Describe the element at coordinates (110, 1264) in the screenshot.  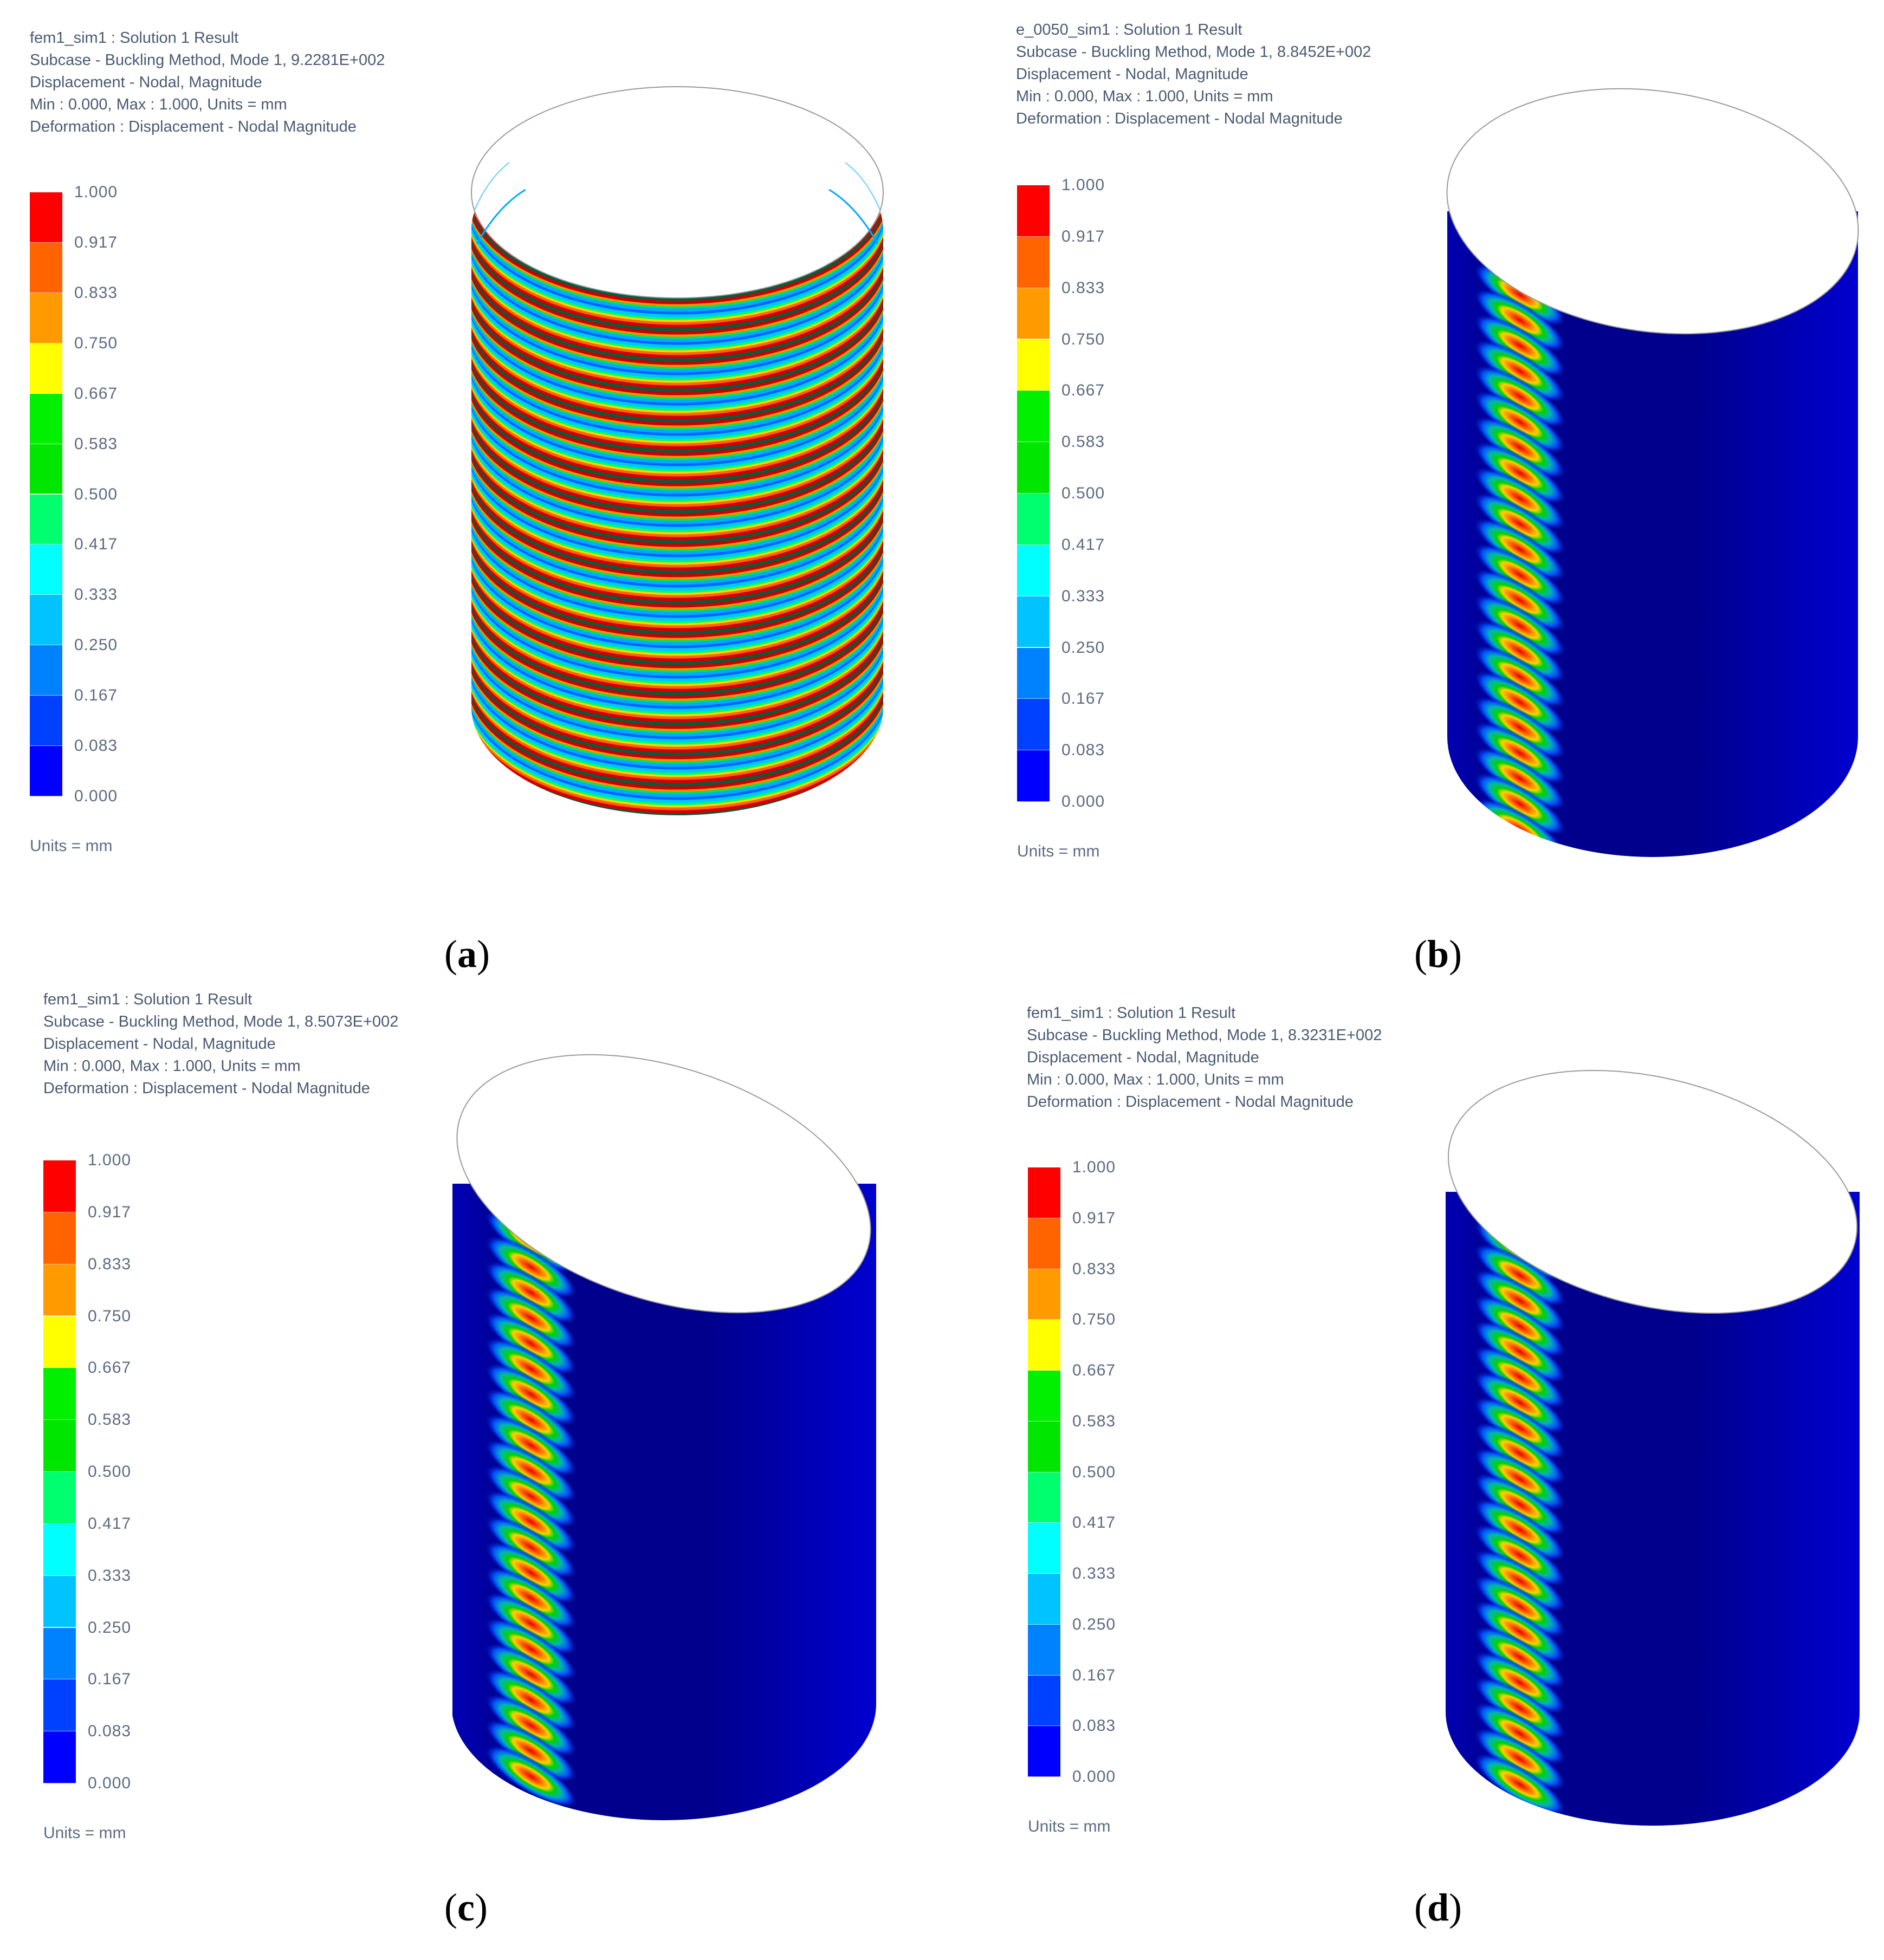
I see `legend-tick-label: 0.833` at that location.